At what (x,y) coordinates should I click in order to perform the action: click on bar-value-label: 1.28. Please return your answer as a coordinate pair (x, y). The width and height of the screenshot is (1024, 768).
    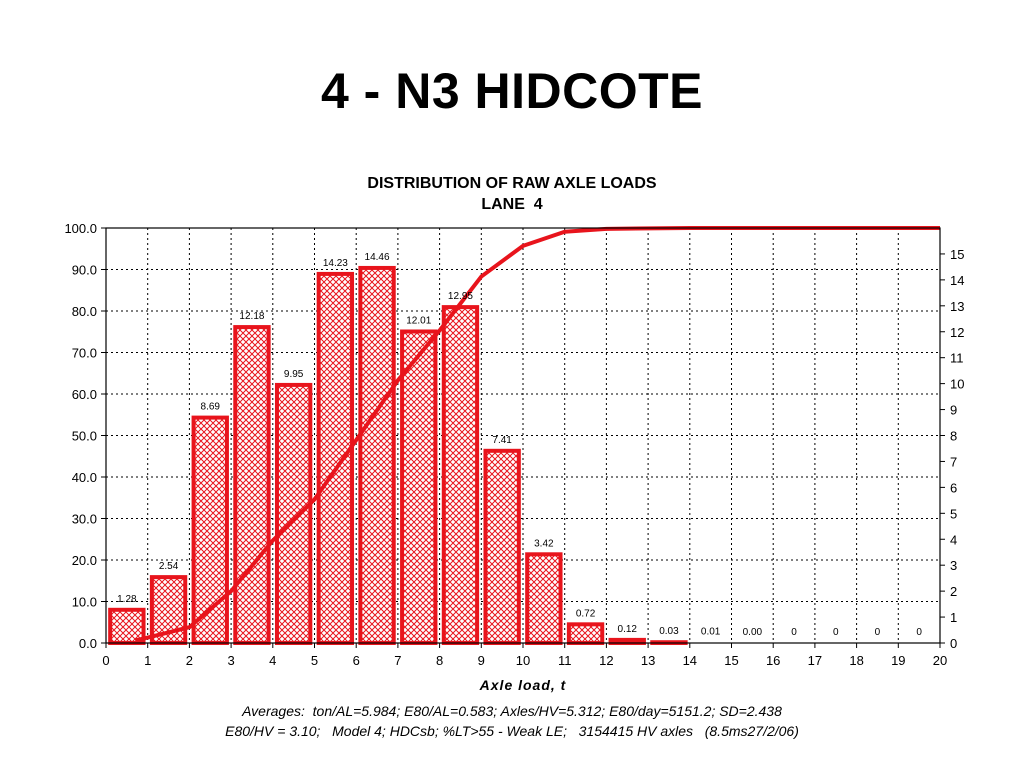
    Looking at the image, I should click on (127, 599).